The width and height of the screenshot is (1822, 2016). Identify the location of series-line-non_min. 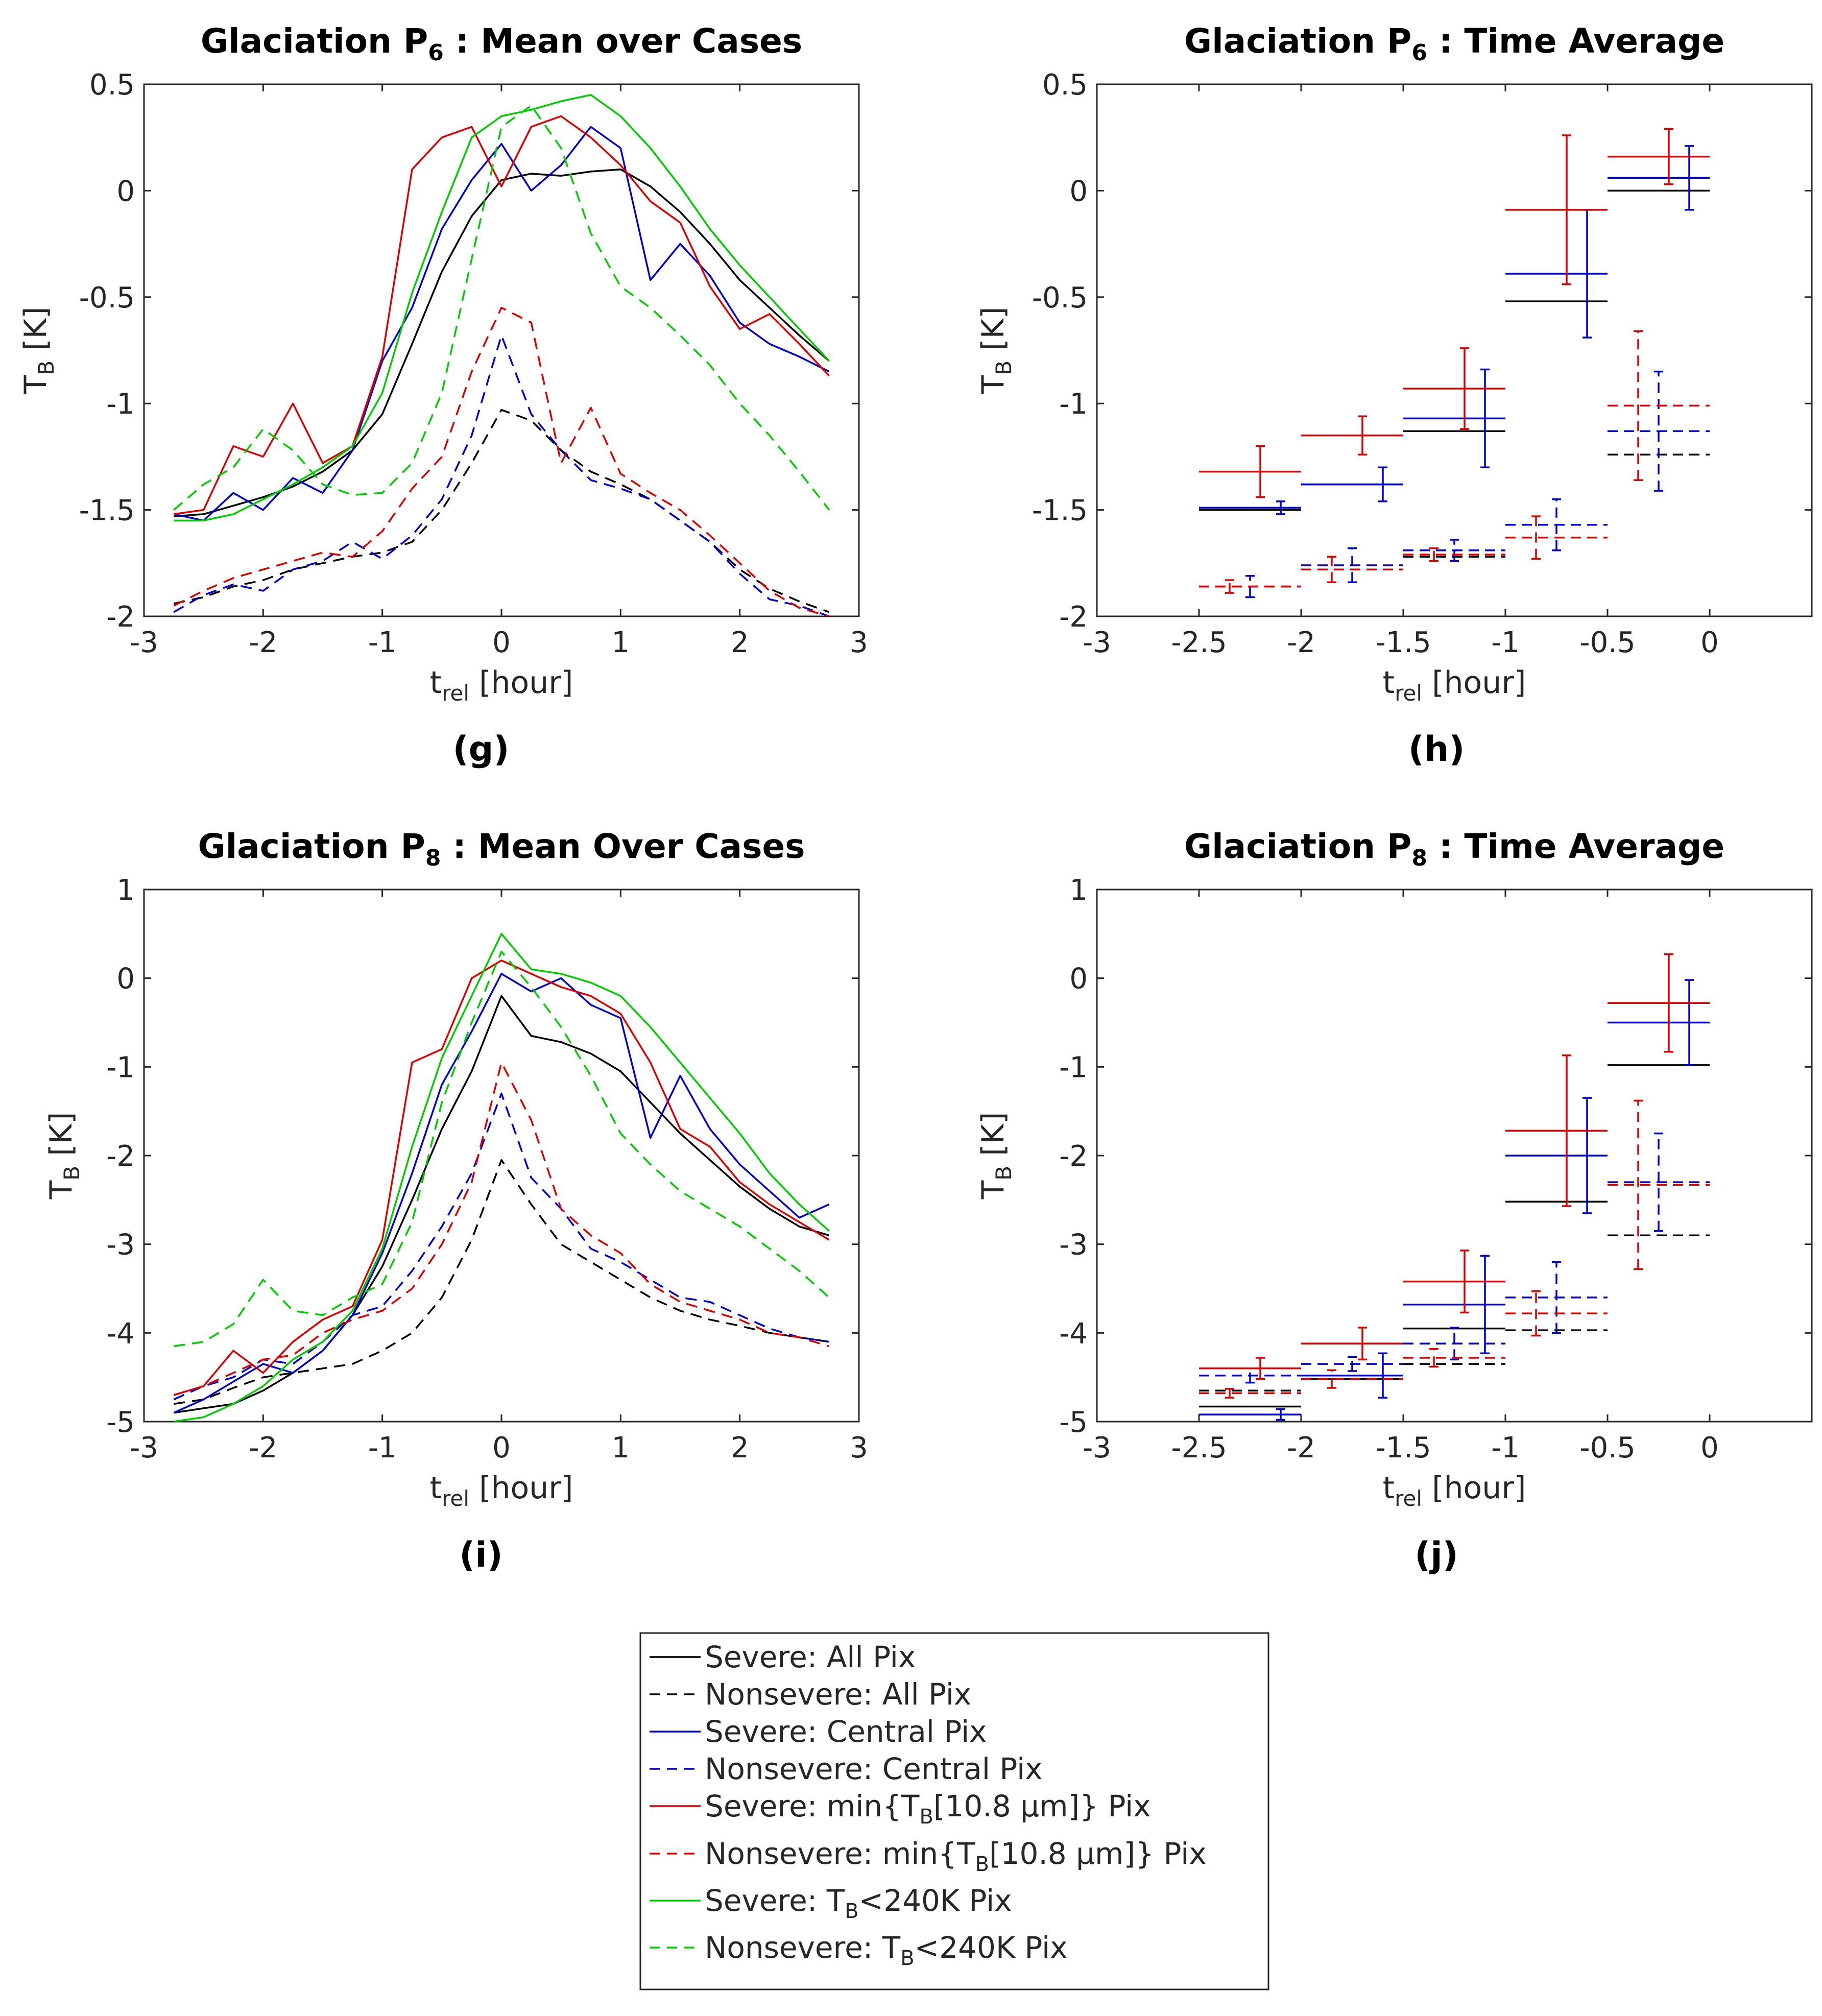
(501, 1228).